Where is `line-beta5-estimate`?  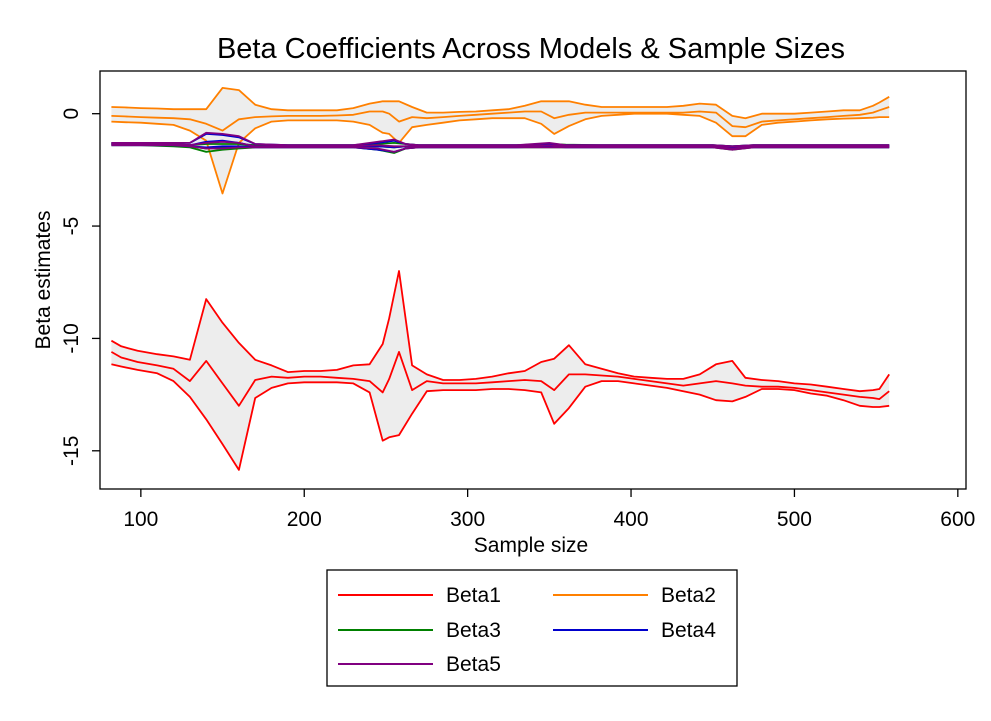 line-beta5-estimate is located at coordinates (500, 145).